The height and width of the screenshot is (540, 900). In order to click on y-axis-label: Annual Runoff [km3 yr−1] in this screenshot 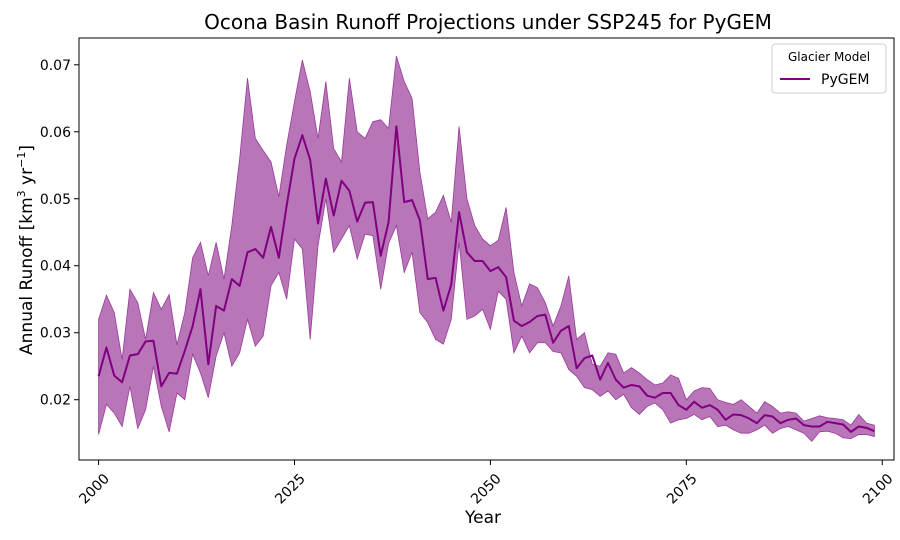, I will do `click(26, 250)`.